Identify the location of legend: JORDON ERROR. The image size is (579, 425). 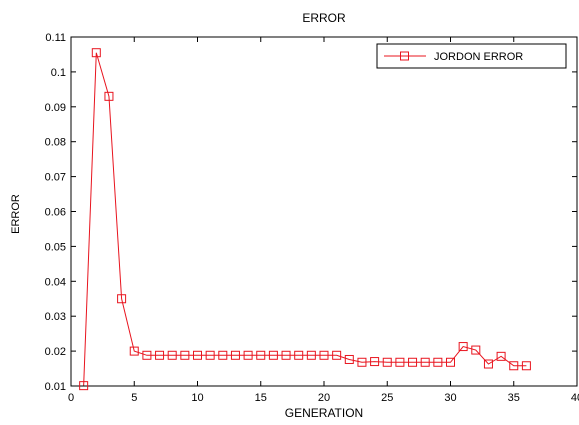
(471, 56).